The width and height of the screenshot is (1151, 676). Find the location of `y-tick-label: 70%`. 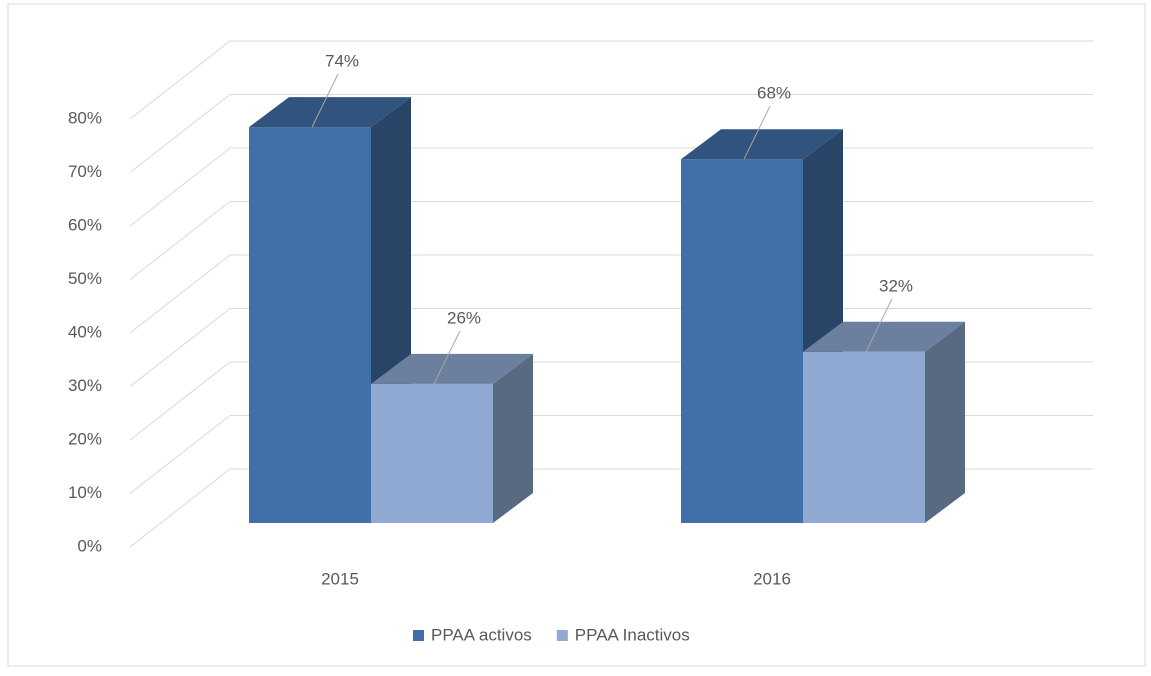

y-tick-label: 70% is located at coordinates (85, 171).